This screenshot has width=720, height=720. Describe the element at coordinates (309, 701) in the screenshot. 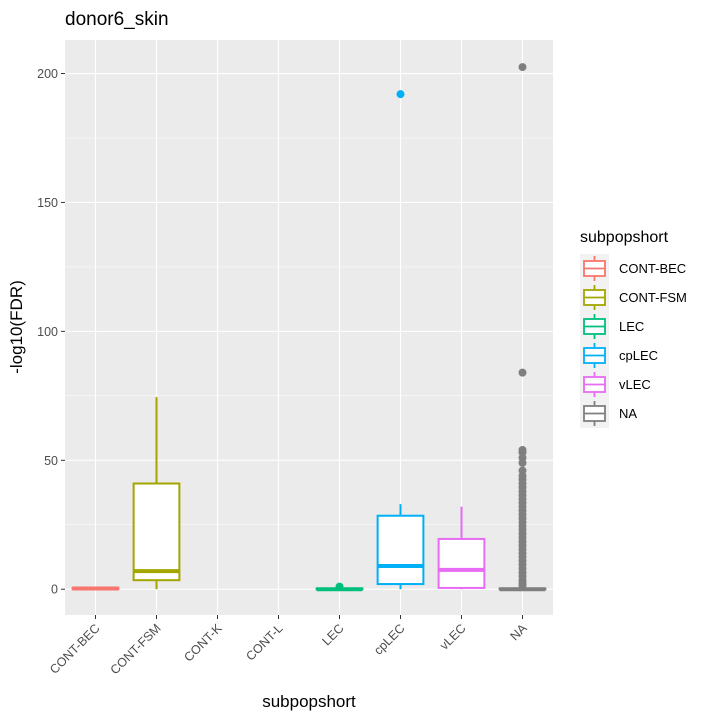

I see `x-axis-title: subpopshort` at that location.